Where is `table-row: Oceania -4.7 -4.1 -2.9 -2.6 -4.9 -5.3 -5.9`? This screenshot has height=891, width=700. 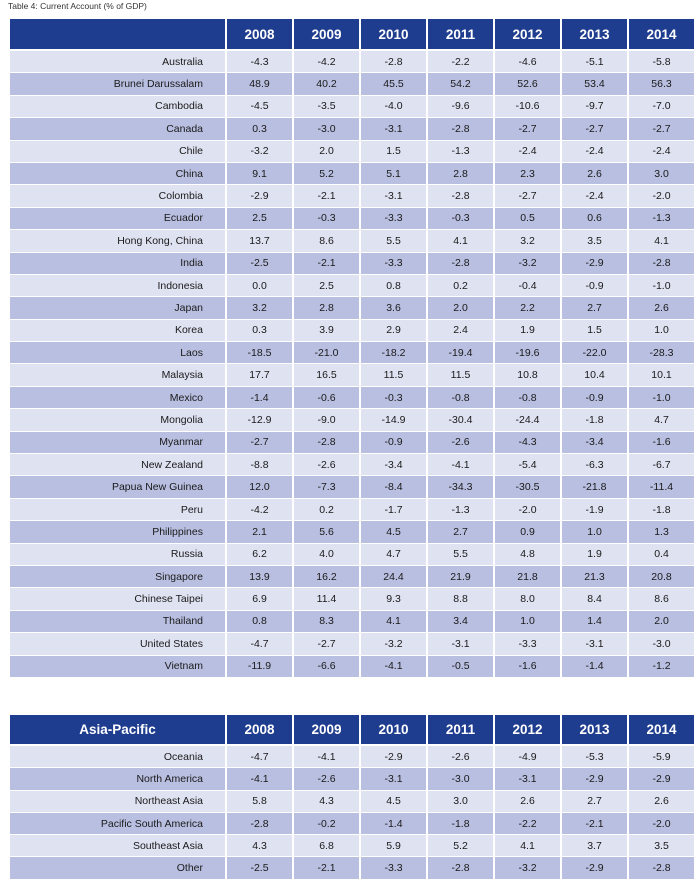 table-row: Oceania -4.7 -4.1 -2.9 -2.6 -4.9 -5.3 -5.9 is located at coordinates (352, 757).